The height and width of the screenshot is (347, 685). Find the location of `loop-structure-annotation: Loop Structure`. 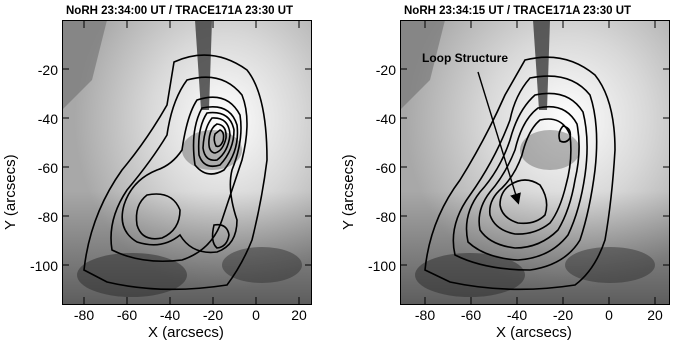

loop-structure-annotation: Loop Structure is located at coordinates (465, 58).